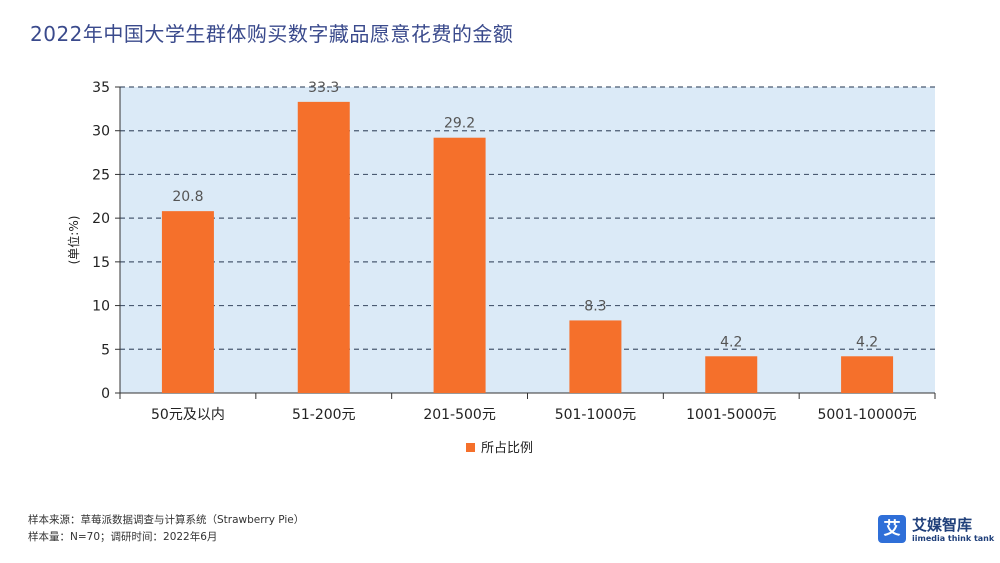 This screenshot has width=1000, height=563. I want to click on brand-logo: 艾 艾媒智库 iimedia think tank, so click(936, 532).